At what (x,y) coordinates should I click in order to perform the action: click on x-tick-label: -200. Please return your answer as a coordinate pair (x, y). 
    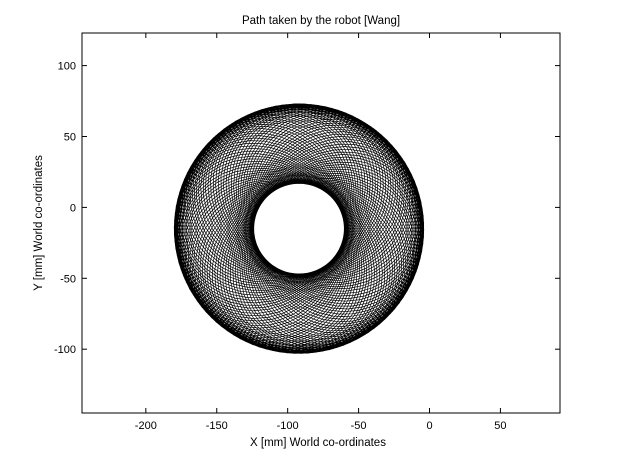
    Looking at the image, I should click on (146, 426).